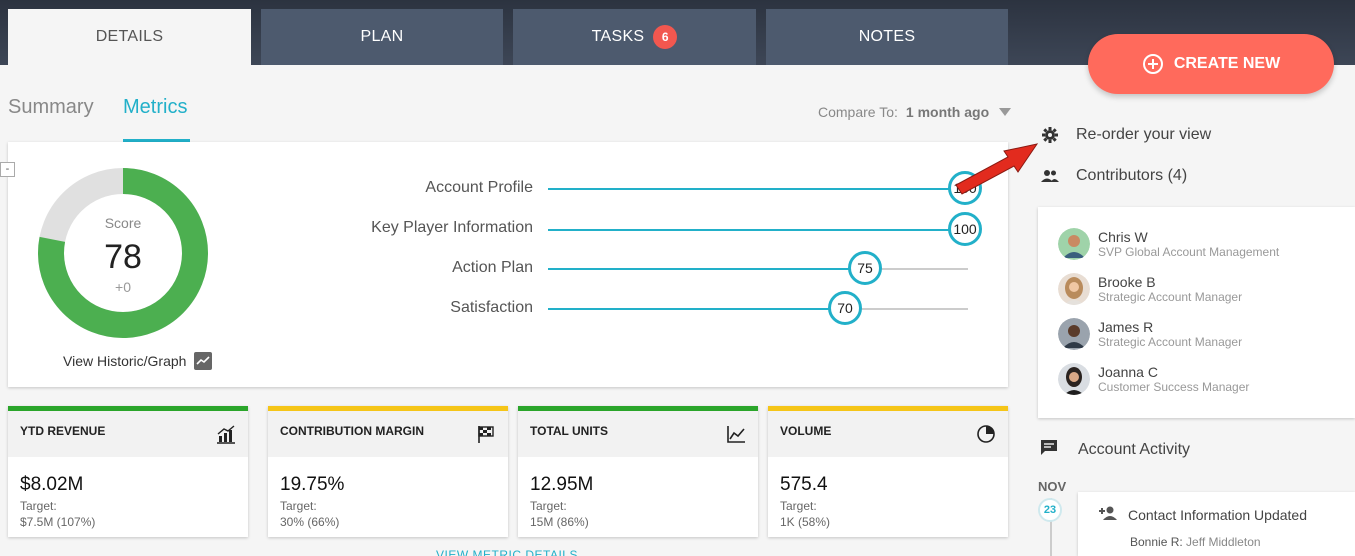 The image size is (1355, 556). What do you see at coordinates (1051, 527) in the screenshot?
I see `timeline-line` at bounding box center [1051, 527].